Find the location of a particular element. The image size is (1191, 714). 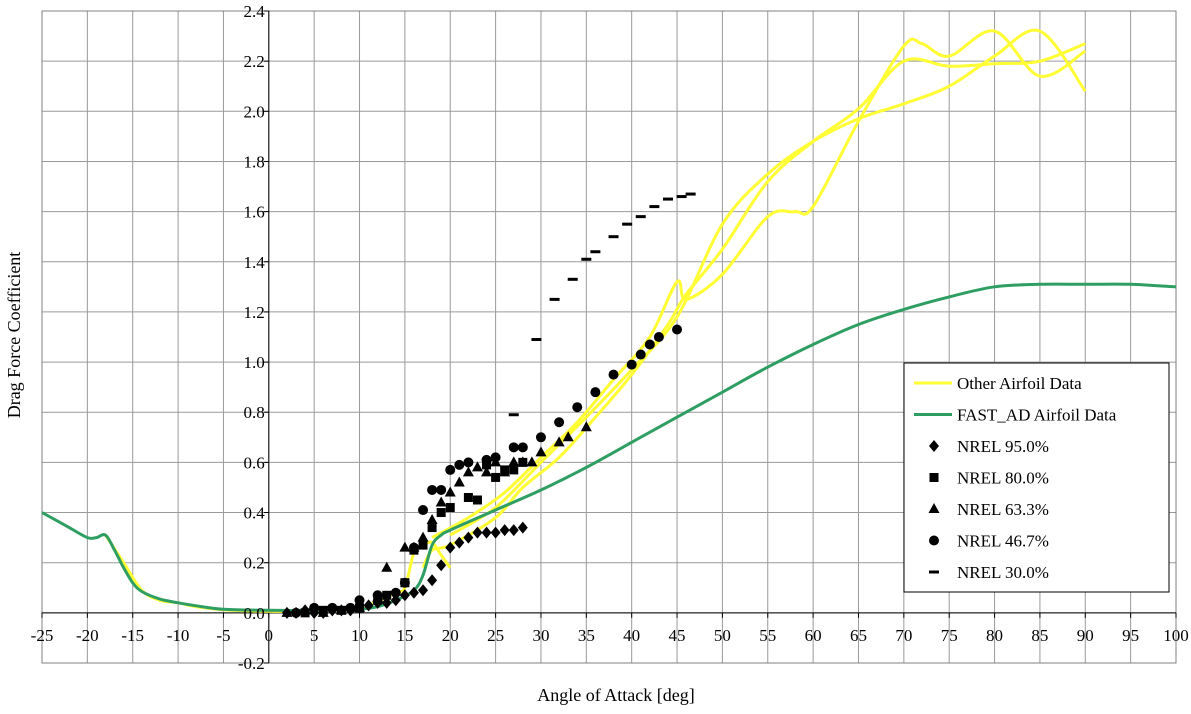

x-axis-title: Angle of Attack [deg] is located at coordinates (615, 695).